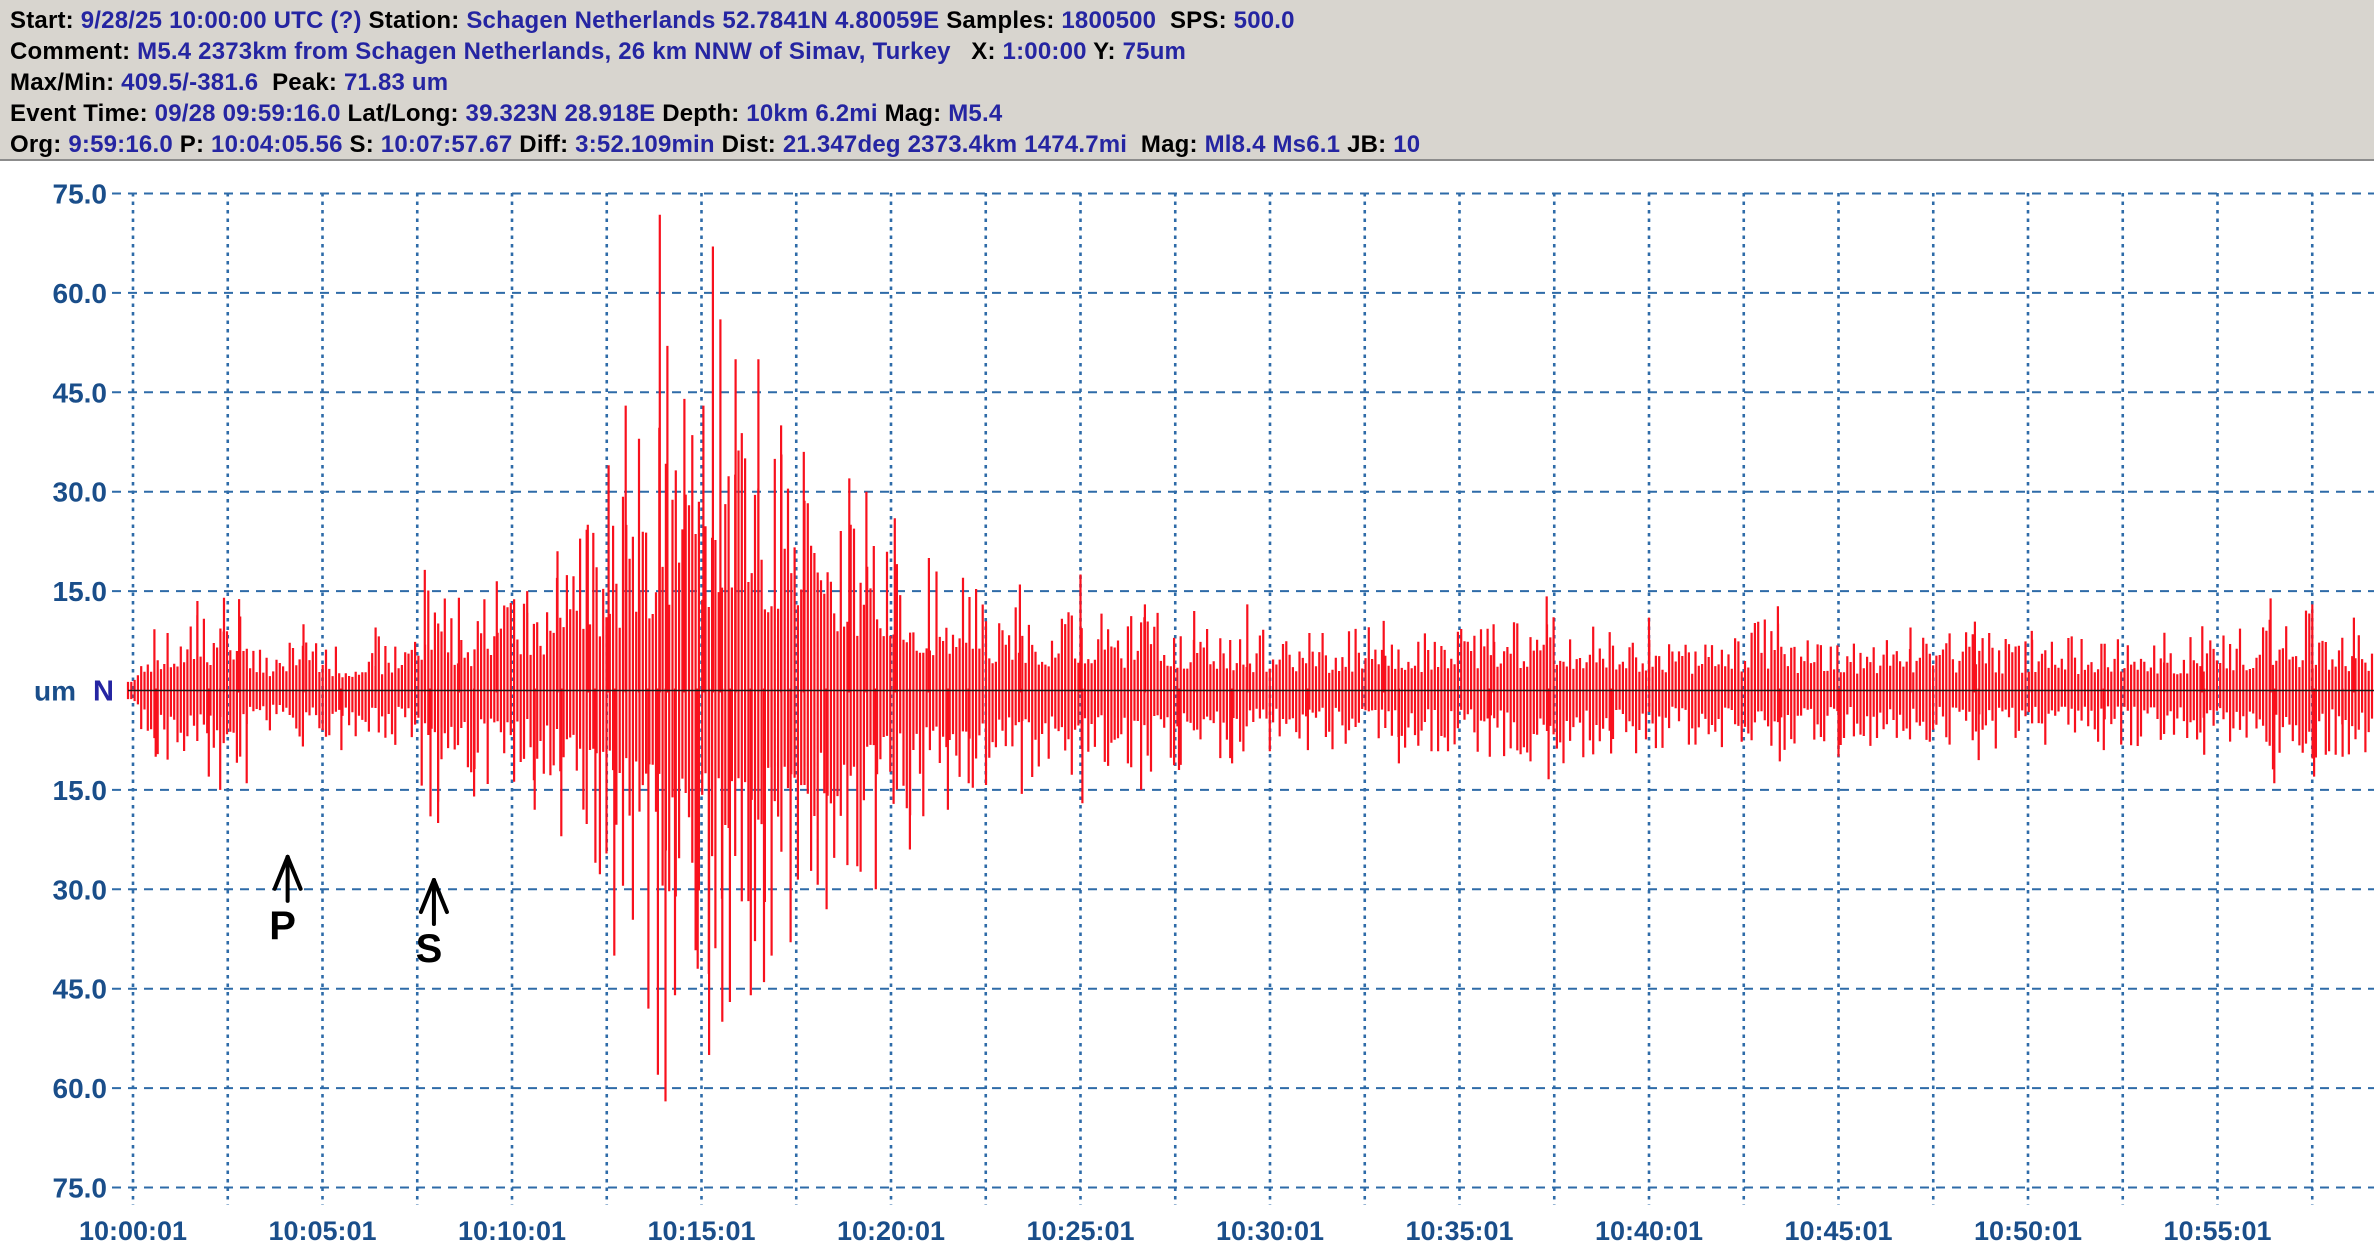 The height and width of the screenshot is (1259, 2374). I want to click on comment-line-seg-2: X:, so click(976, 51).